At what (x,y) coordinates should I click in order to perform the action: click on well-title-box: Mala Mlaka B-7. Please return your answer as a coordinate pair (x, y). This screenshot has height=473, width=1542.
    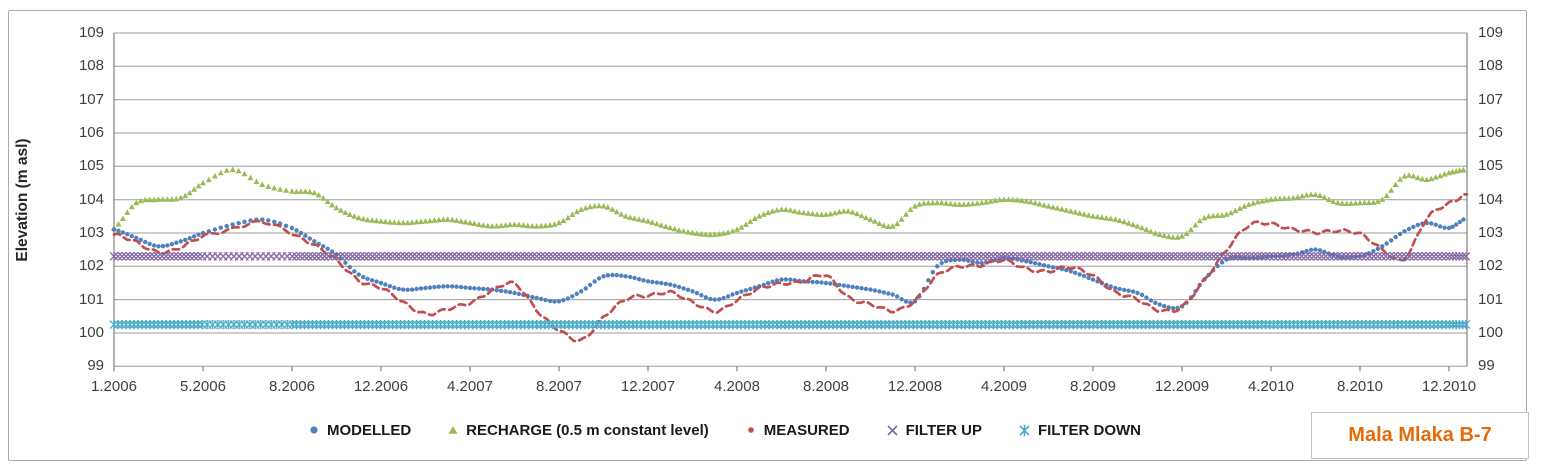
    Looking at the image, I should click on (1420, 435).